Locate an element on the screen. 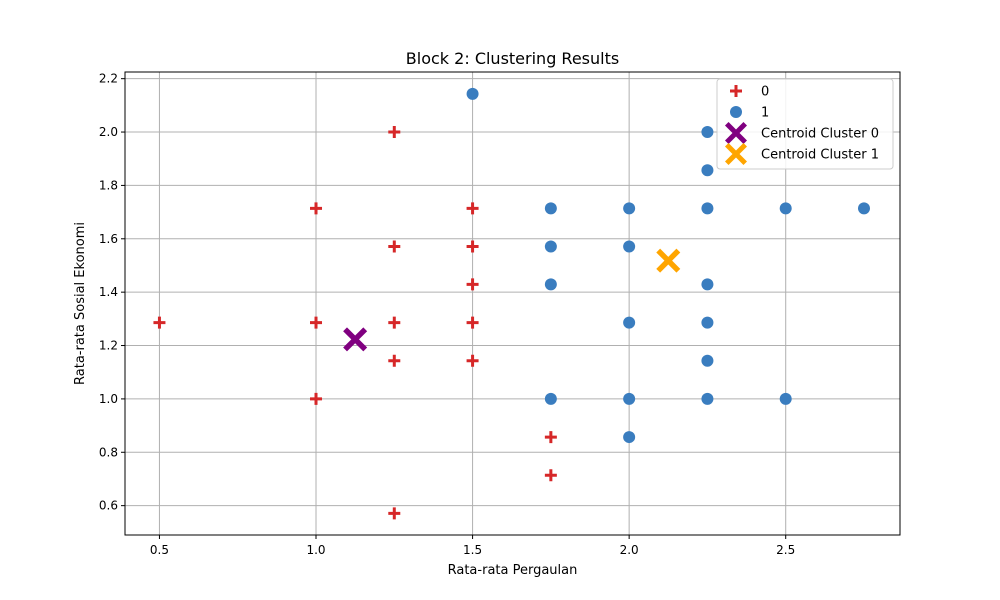 The image size is (1000, 600). chart-title: Block 2: Clustering Results is located at coordinates (512, 58).